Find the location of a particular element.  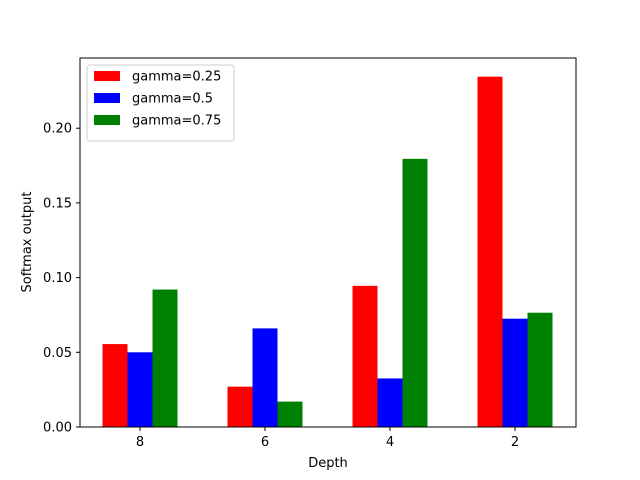

y-axis-label: Softmax output is located at coordinates (27, 242).